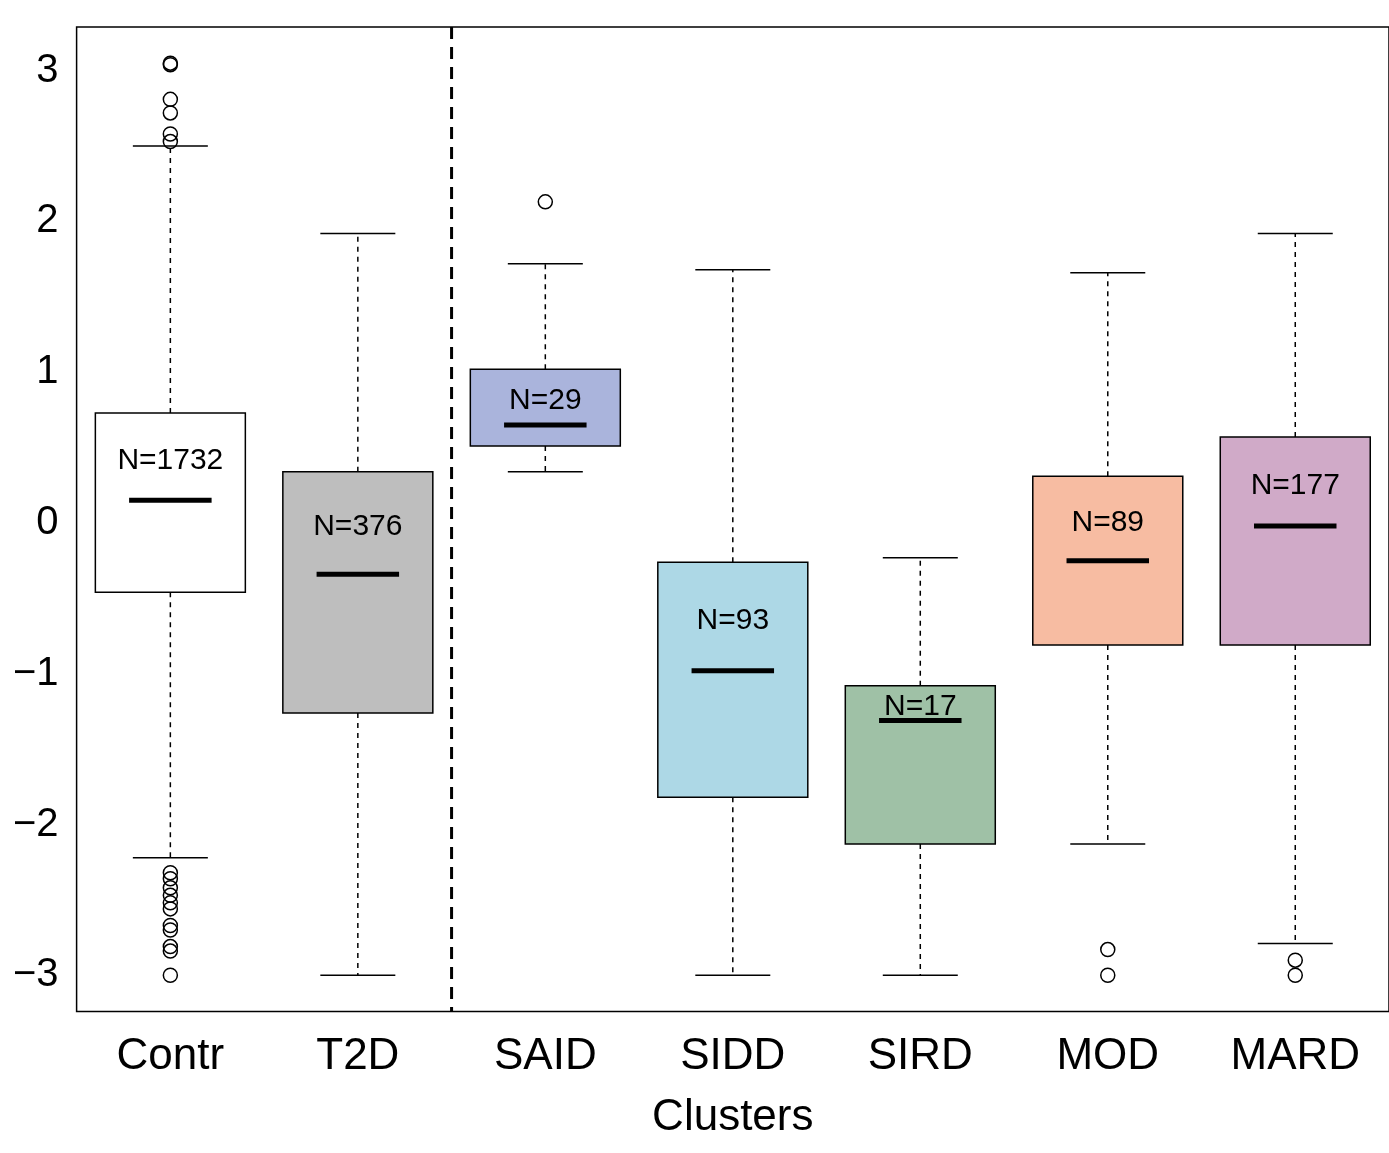 The image size is (1389, 1153). What do you see at coordinates (920, 705) in the screenshot?
I see `annotation: N=17` at bounding box center [920, 705].